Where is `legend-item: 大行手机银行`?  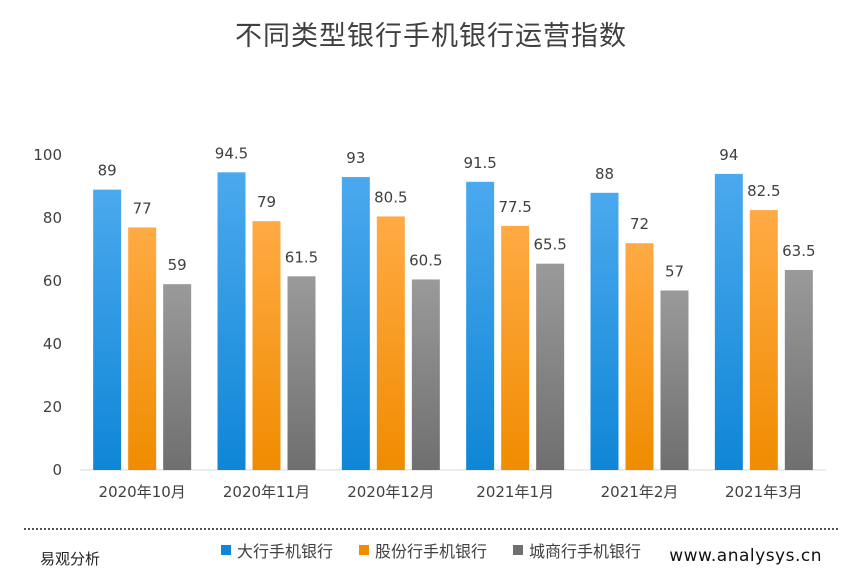 legend-item: 大行手机银行 is located at coordinates (276, 550).